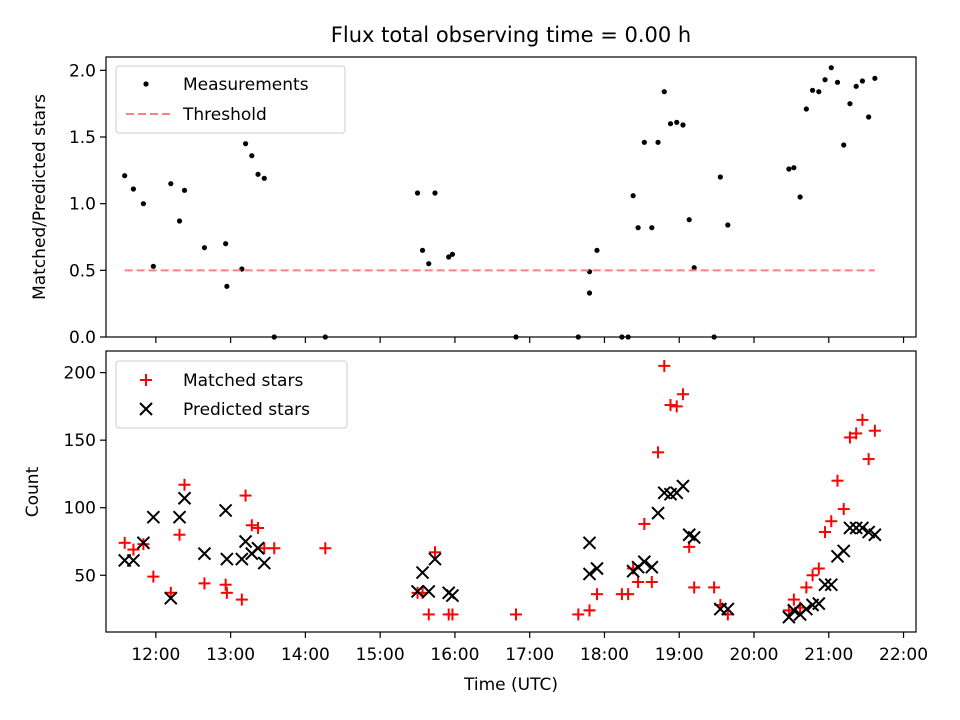  Describe the element at coordinates (33, 491) in the screenshot. I see `count-y-axis-label: Count` at that location.